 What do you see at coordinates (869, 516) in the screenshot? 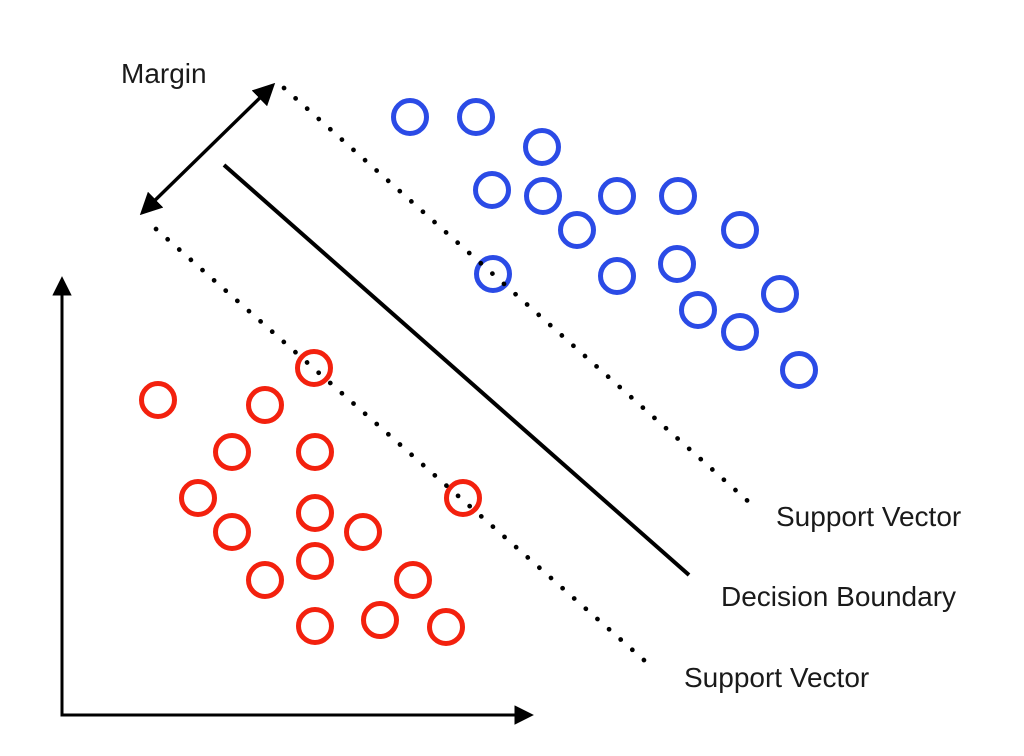
I see `support-vector-label-upper: Support Vector` at bounding box center [869, 516].